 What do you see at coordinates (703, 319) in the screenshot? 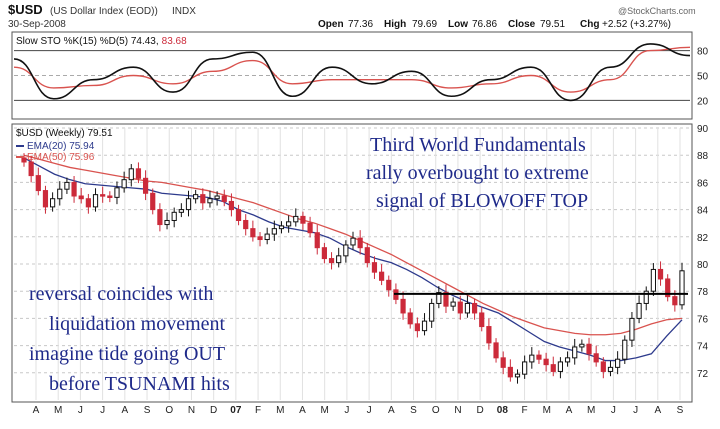
I see `price-tick-76: 76` at bounding box center [703, 319].